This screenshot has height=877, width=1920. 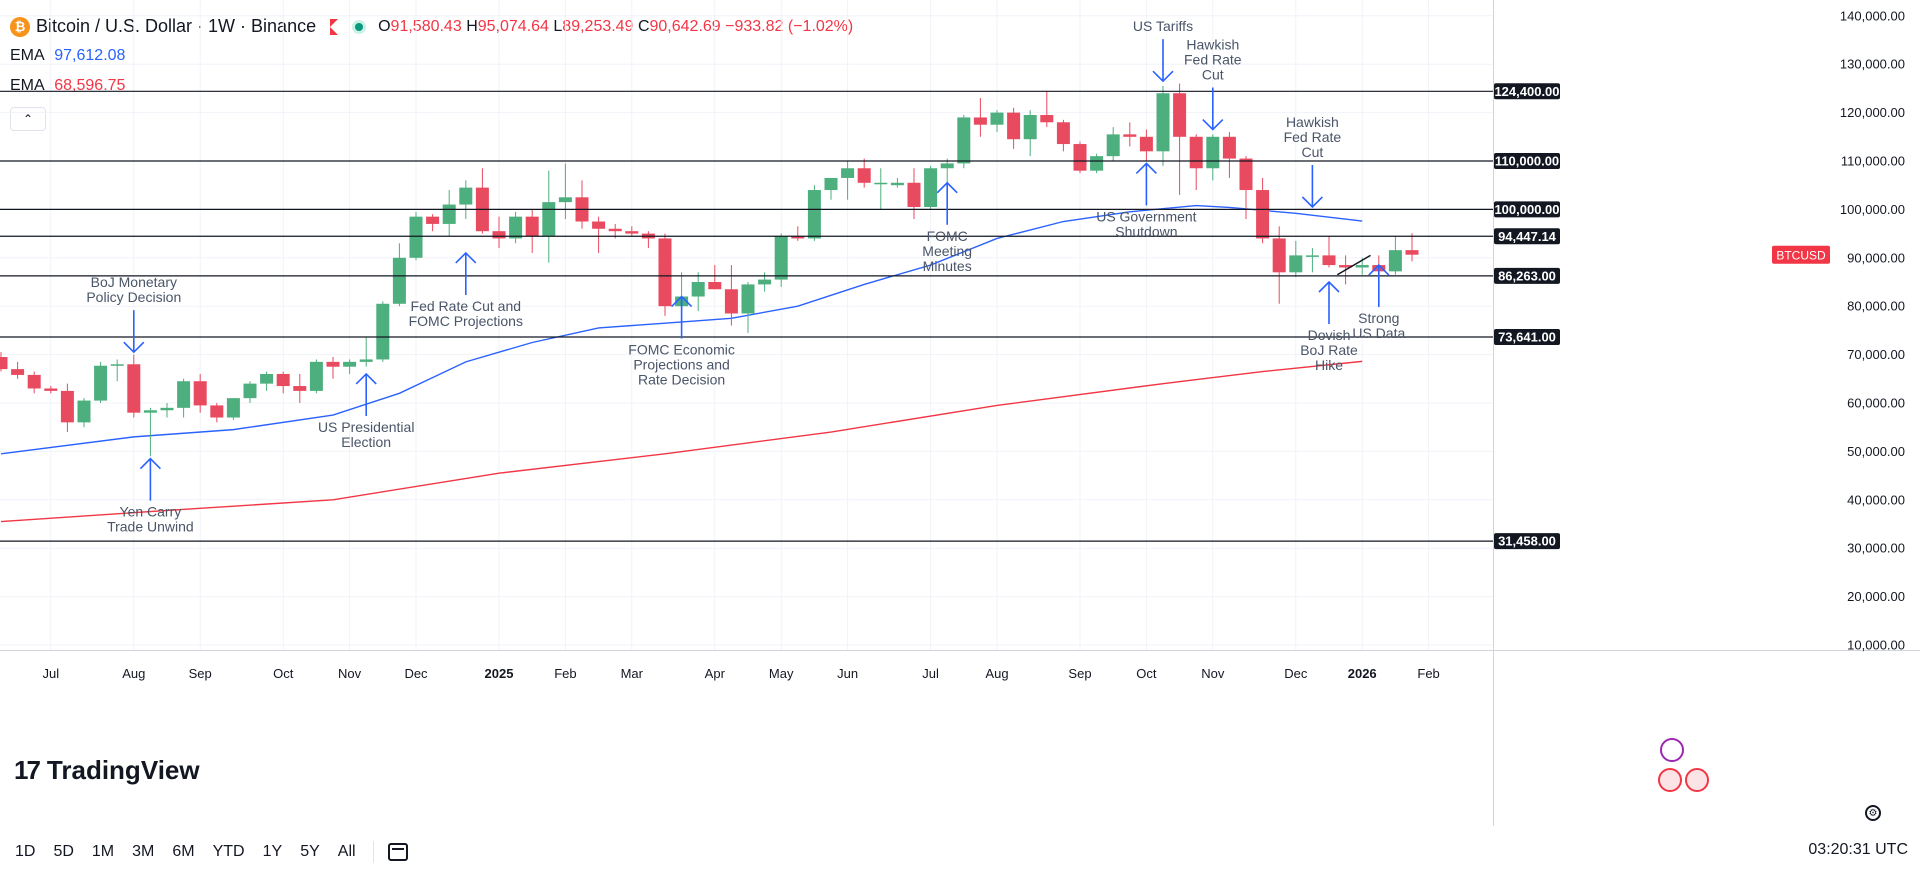 What do you see at coordinates (1353, 265) in the screenshot?
I see `trend-line` at bounding box center [1353, 265].